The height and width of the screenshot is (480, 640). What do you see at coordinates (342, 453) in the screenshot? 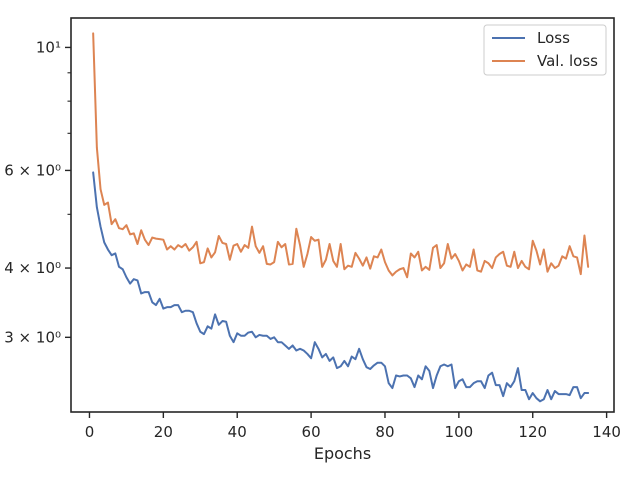
I see `x-axis-title: Epochs` at bounding box center [342, 453].